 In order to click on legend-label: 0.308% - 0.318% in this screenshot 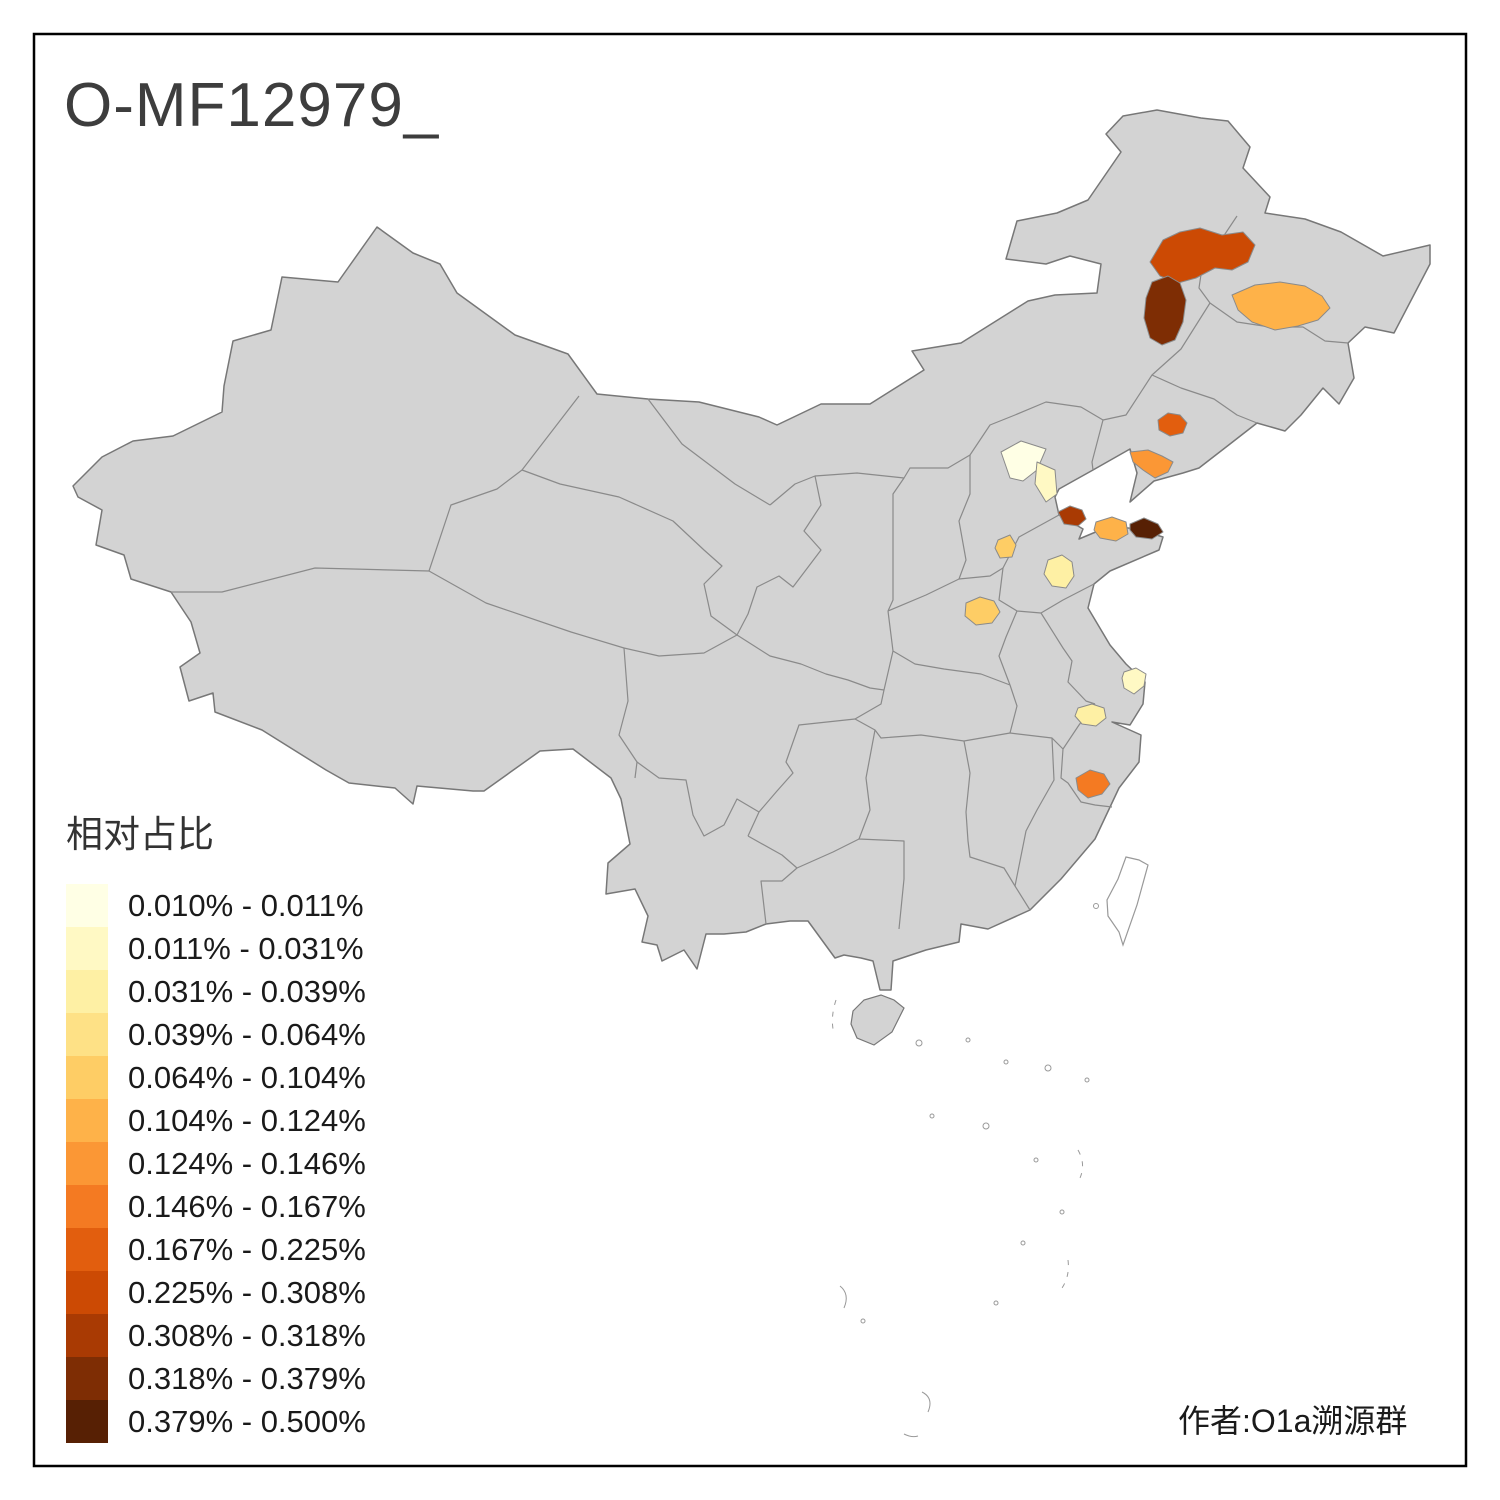, I will do `click(247, 1335)`.